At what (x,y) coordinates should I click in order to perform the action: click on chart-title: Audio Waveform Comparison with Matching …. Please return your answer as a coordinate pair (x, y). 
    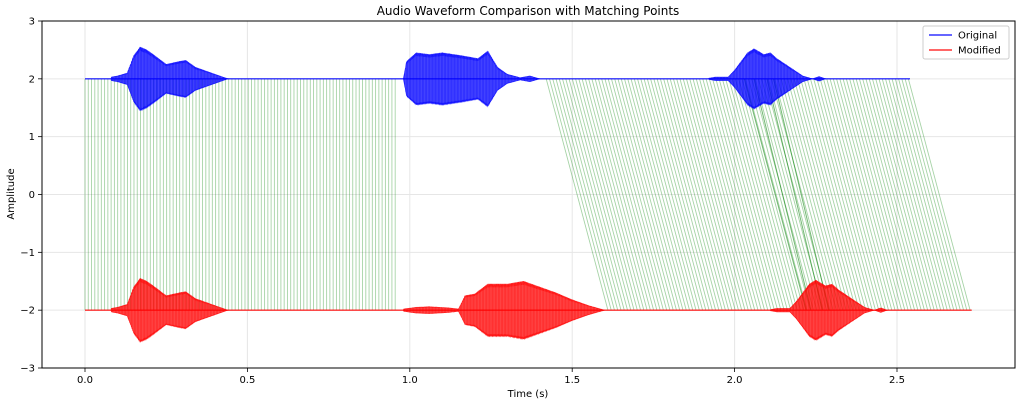
    Looking at the image, I should click on (528, 11).